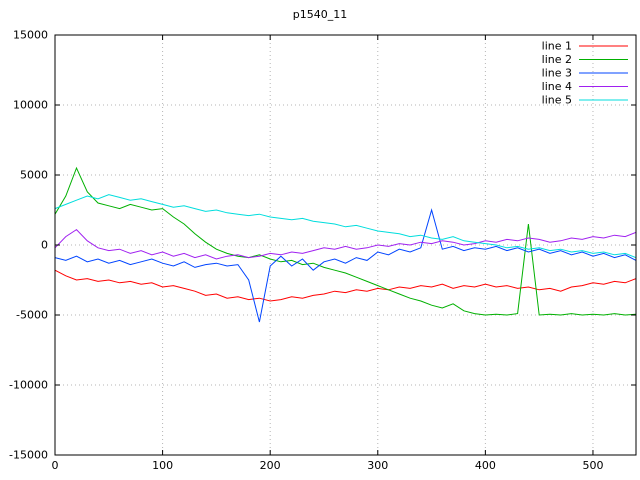  Describe the element at coordinates (377, 465) in the screenshot. I see `x-tick-label: 300` at that location.